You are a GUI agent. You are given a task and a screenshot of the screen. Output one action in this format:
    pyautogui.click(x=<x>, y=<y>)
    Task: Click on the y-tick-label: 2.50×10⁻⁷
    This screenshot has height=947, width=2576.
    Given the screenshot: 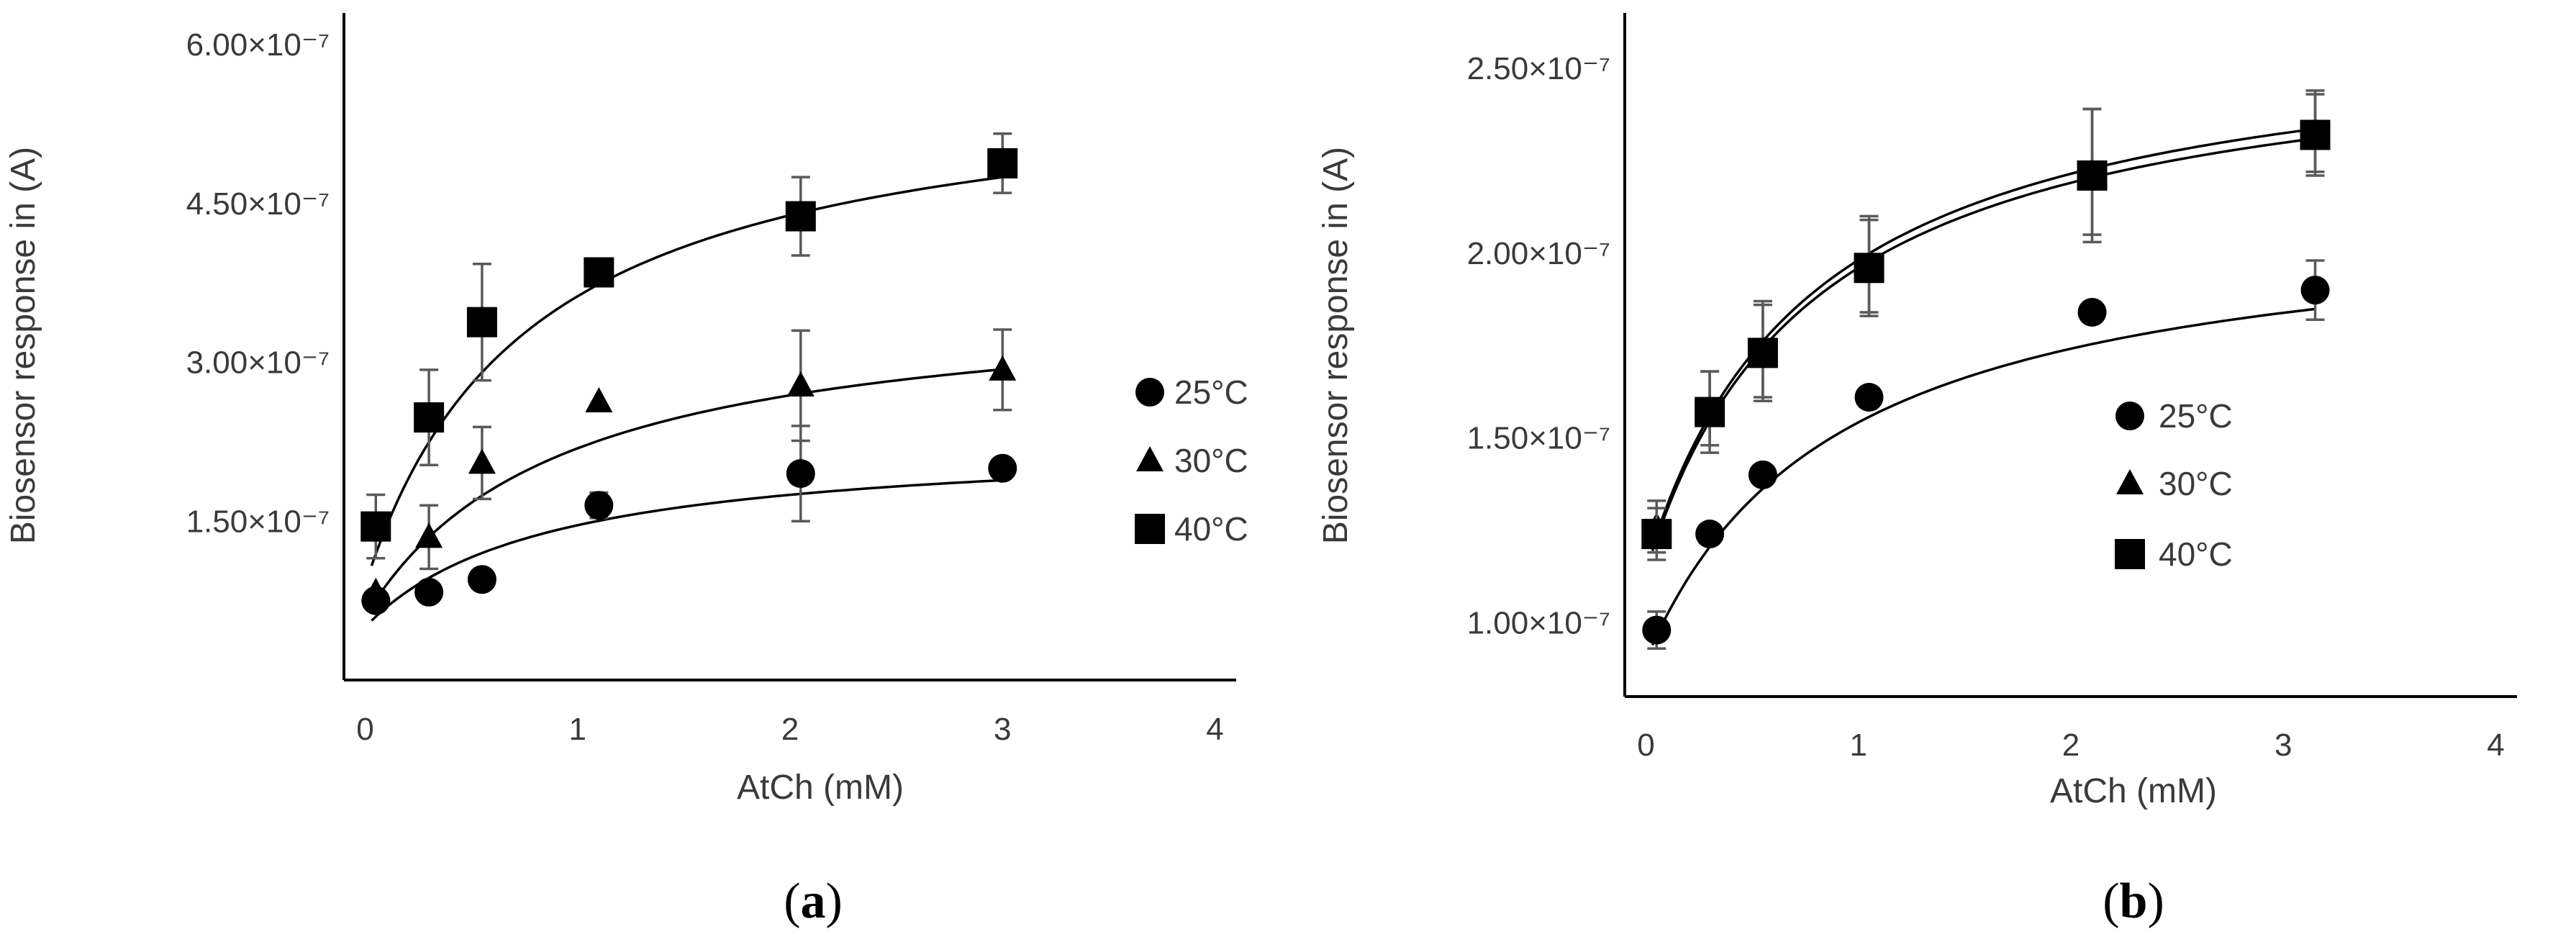 What is the action you would take?
    pyautogui.click(x=1538, y=68)
    